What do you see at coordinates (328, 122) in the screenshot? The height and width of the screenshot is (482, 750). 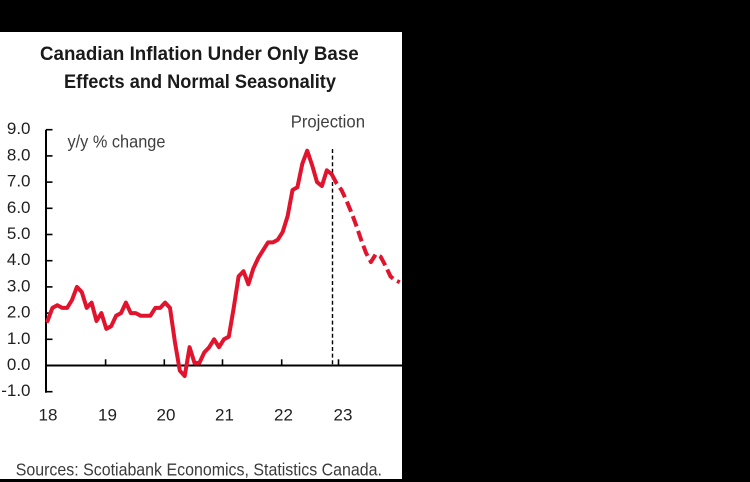 I see `svg-text: Projection` at bounding box center [328, 122].